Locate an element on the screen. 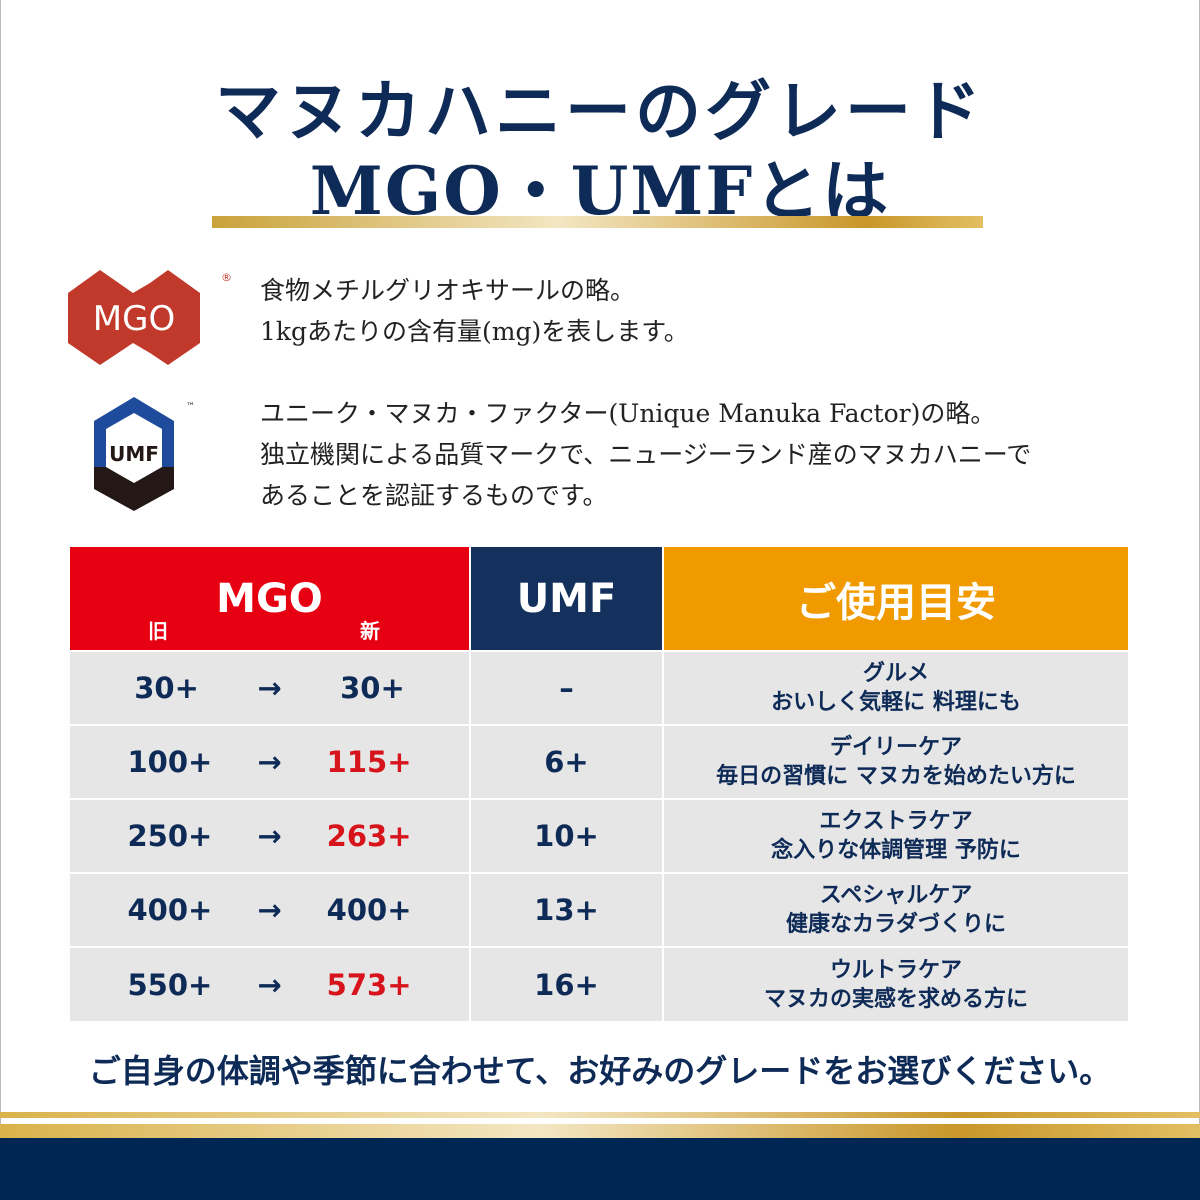 The height and width of the screenshot is (1200, 1200). gold-stripe-thin is located at coordinates (600, 1115).